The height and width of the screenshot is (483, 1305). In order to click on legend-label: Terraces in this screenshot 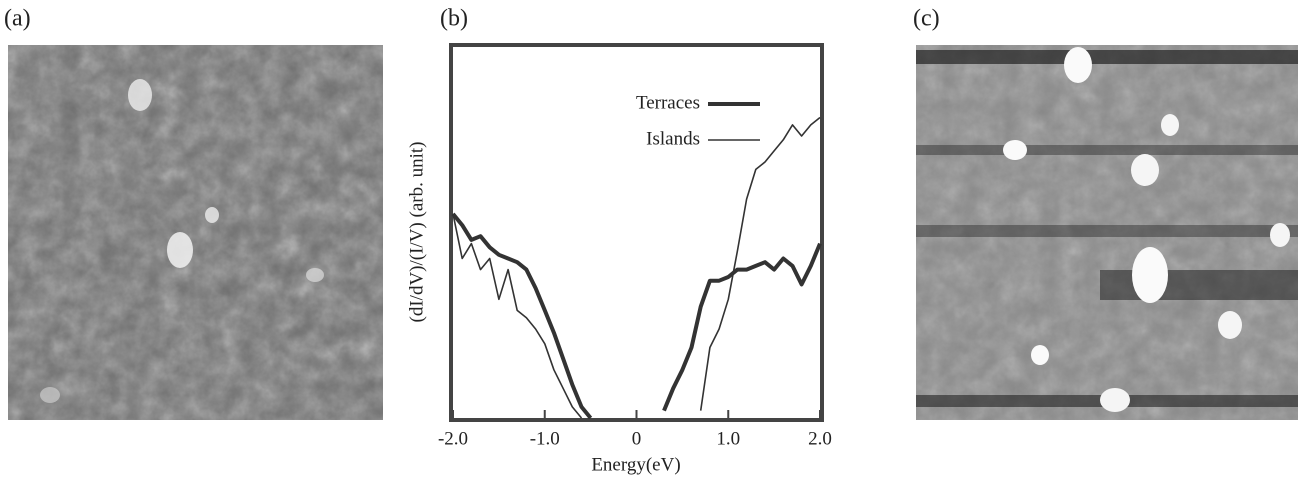, I will do `click(668, 102)`.